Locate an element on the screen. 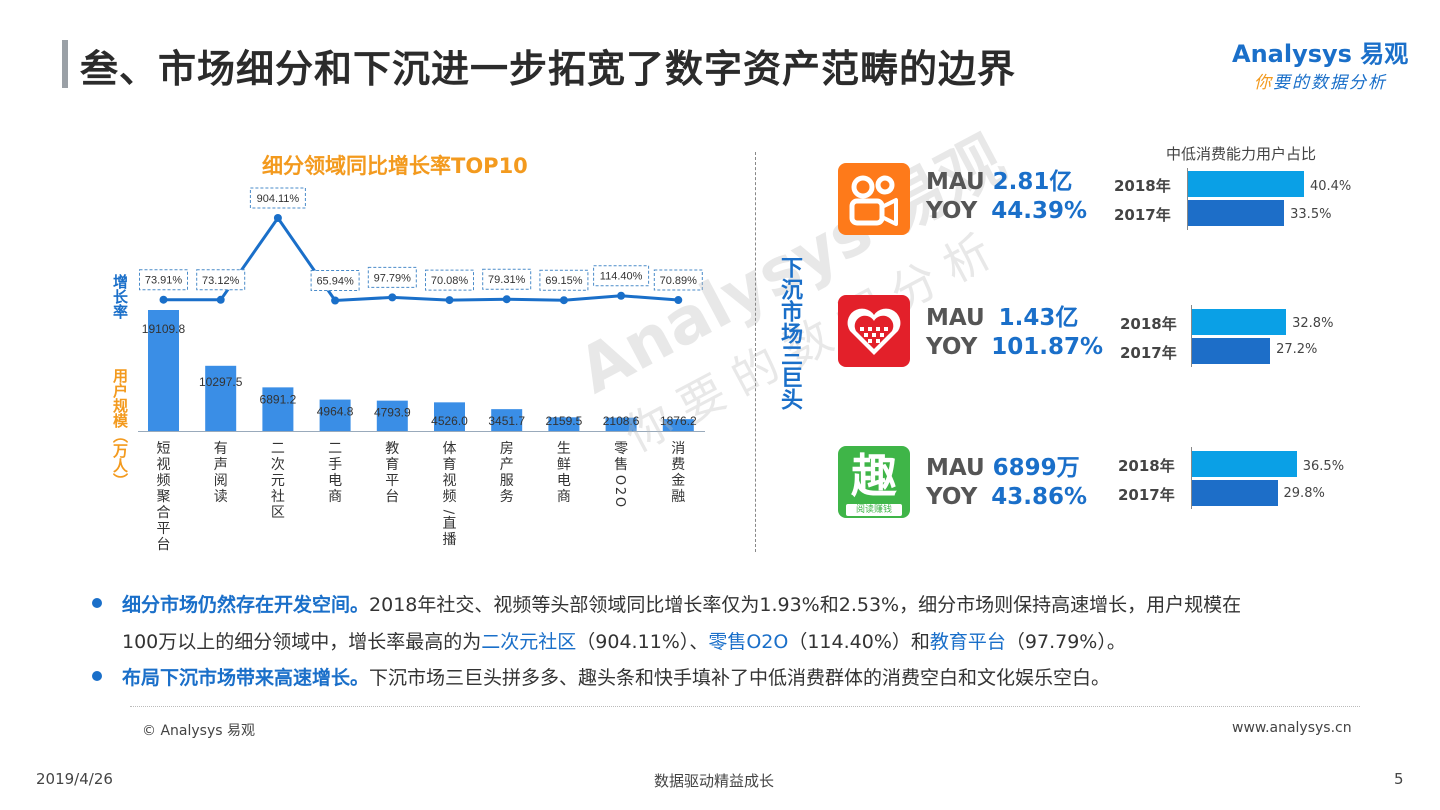 The width and height of the screenshot is (1440, 810). bullet-1-heading: 细分市场仍然存在开发空间。 is located at coordinates (246, 605).